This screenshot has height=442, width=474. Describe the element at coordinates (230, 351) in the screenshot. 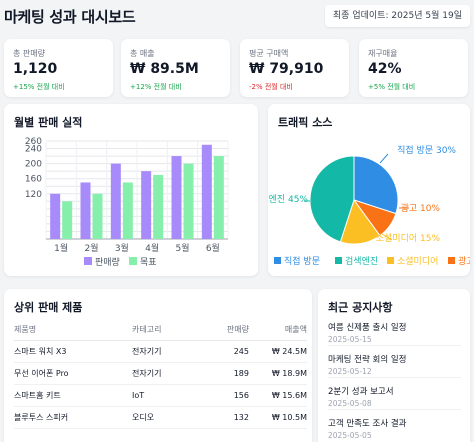

I see `product-quantity: 245` at that location.